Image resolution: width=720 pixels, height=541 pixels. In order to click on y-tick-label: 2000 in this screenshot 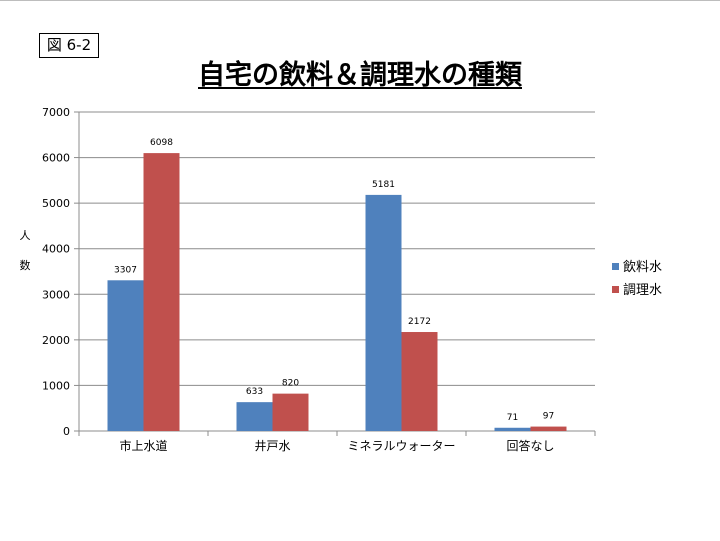, I will do `click(56, 340)`.